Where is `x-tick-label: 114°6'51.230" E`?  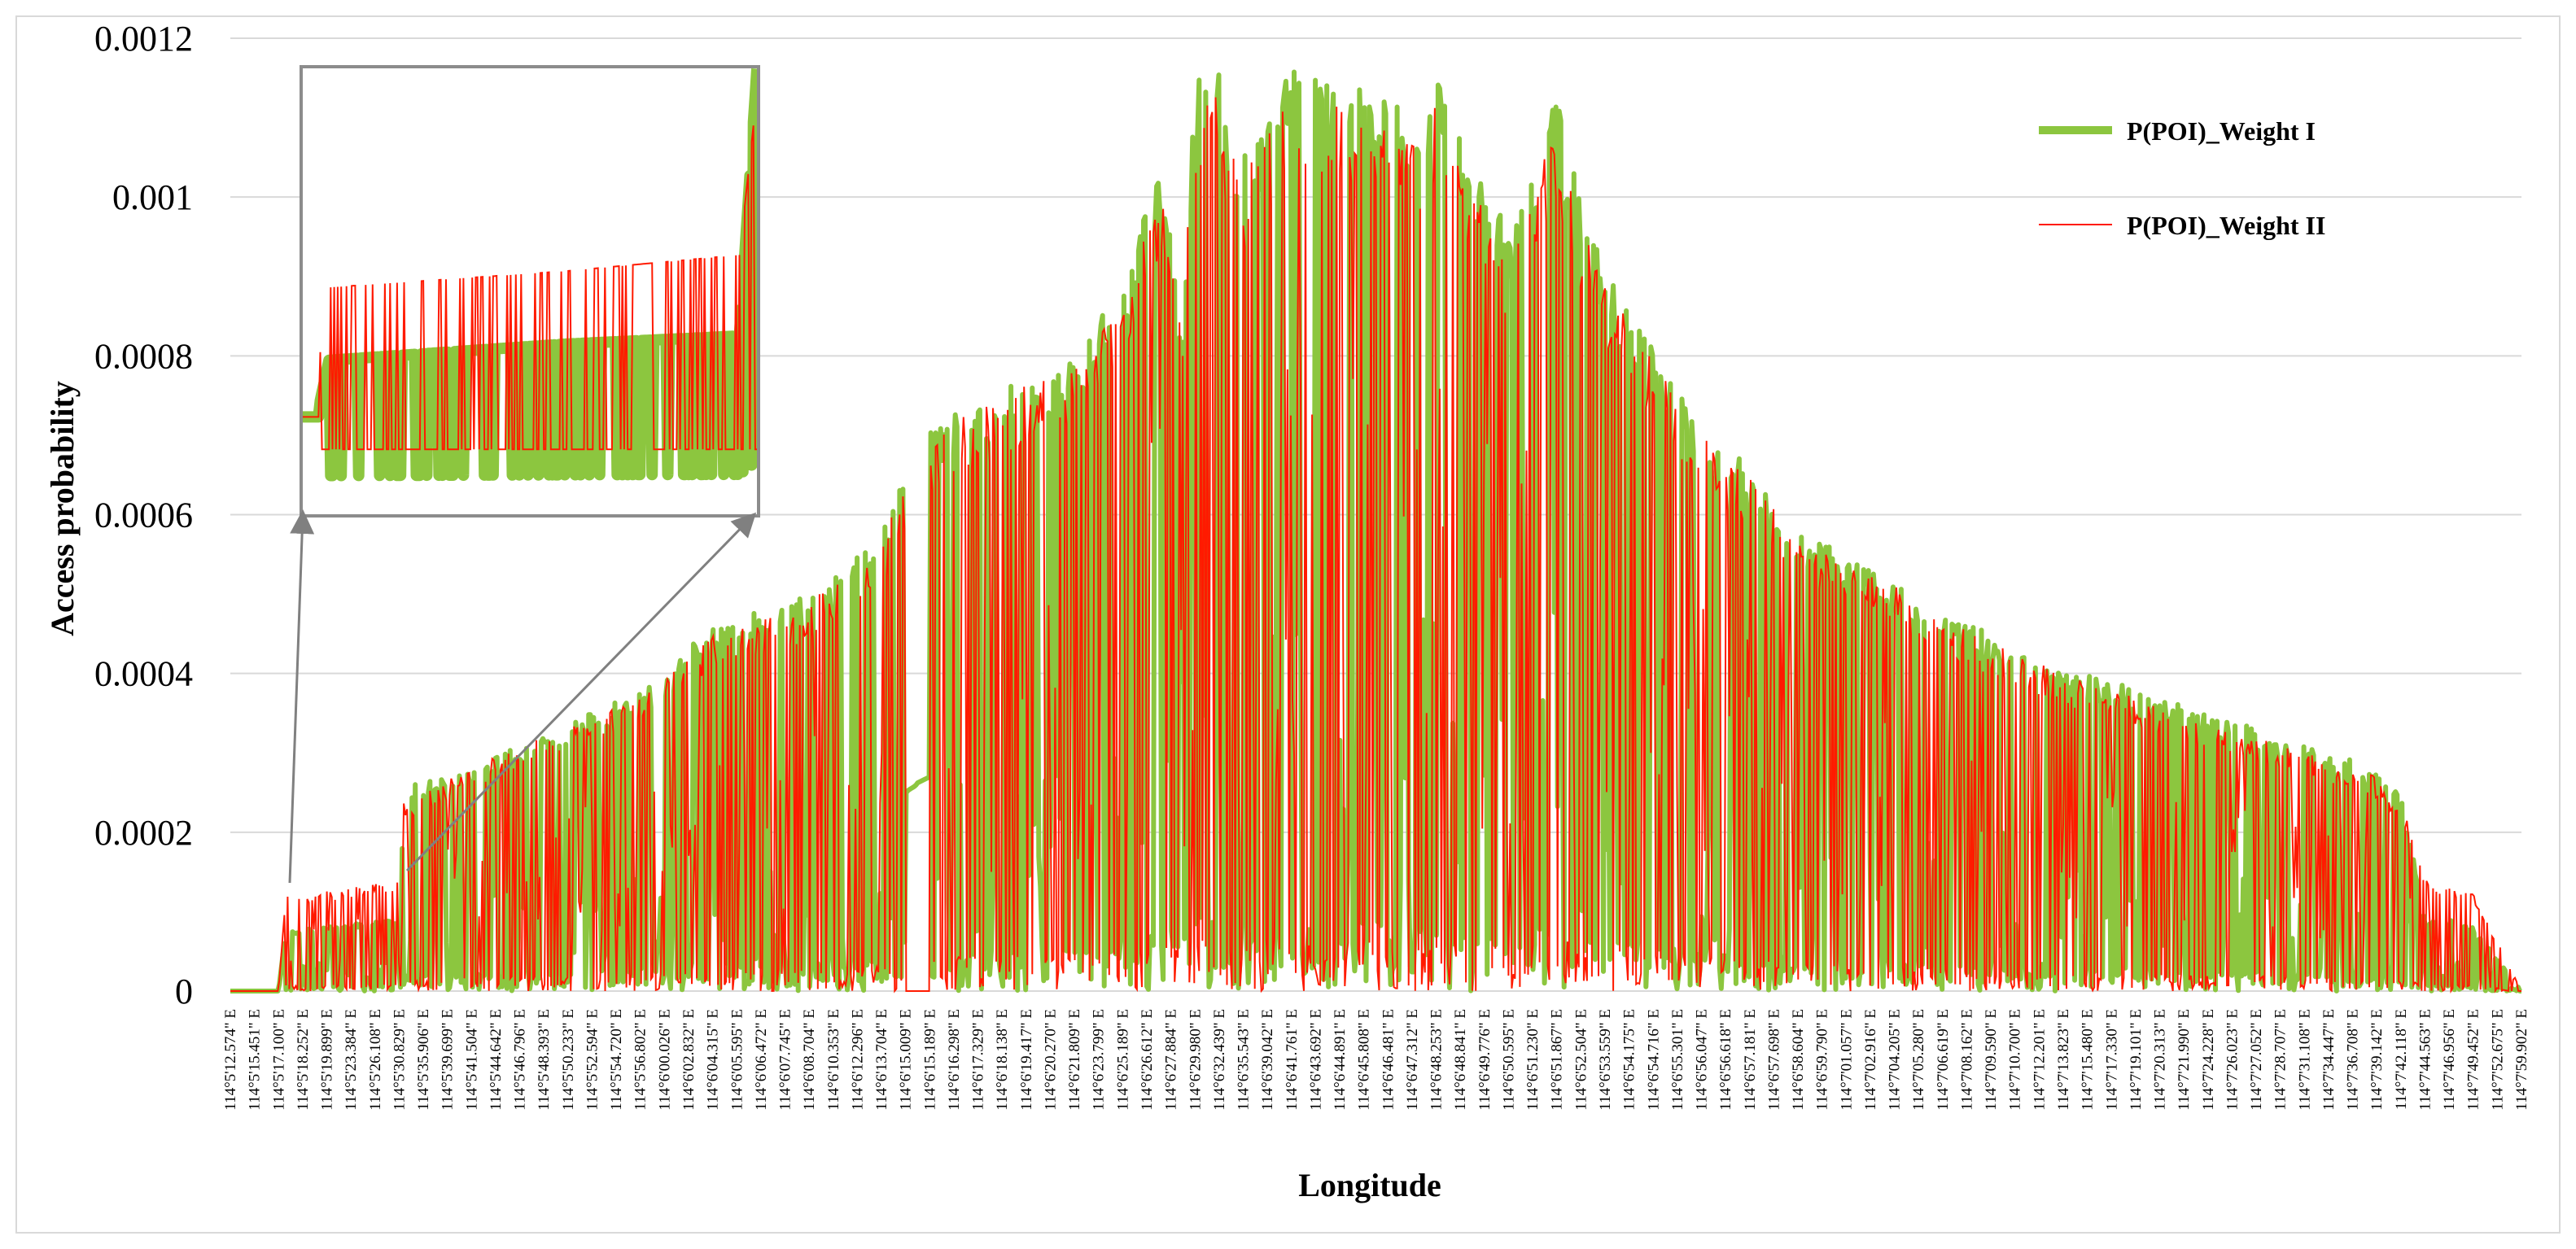 x-tick-label: 114°6'51.230" E is located at coordinates (1533, 1060).